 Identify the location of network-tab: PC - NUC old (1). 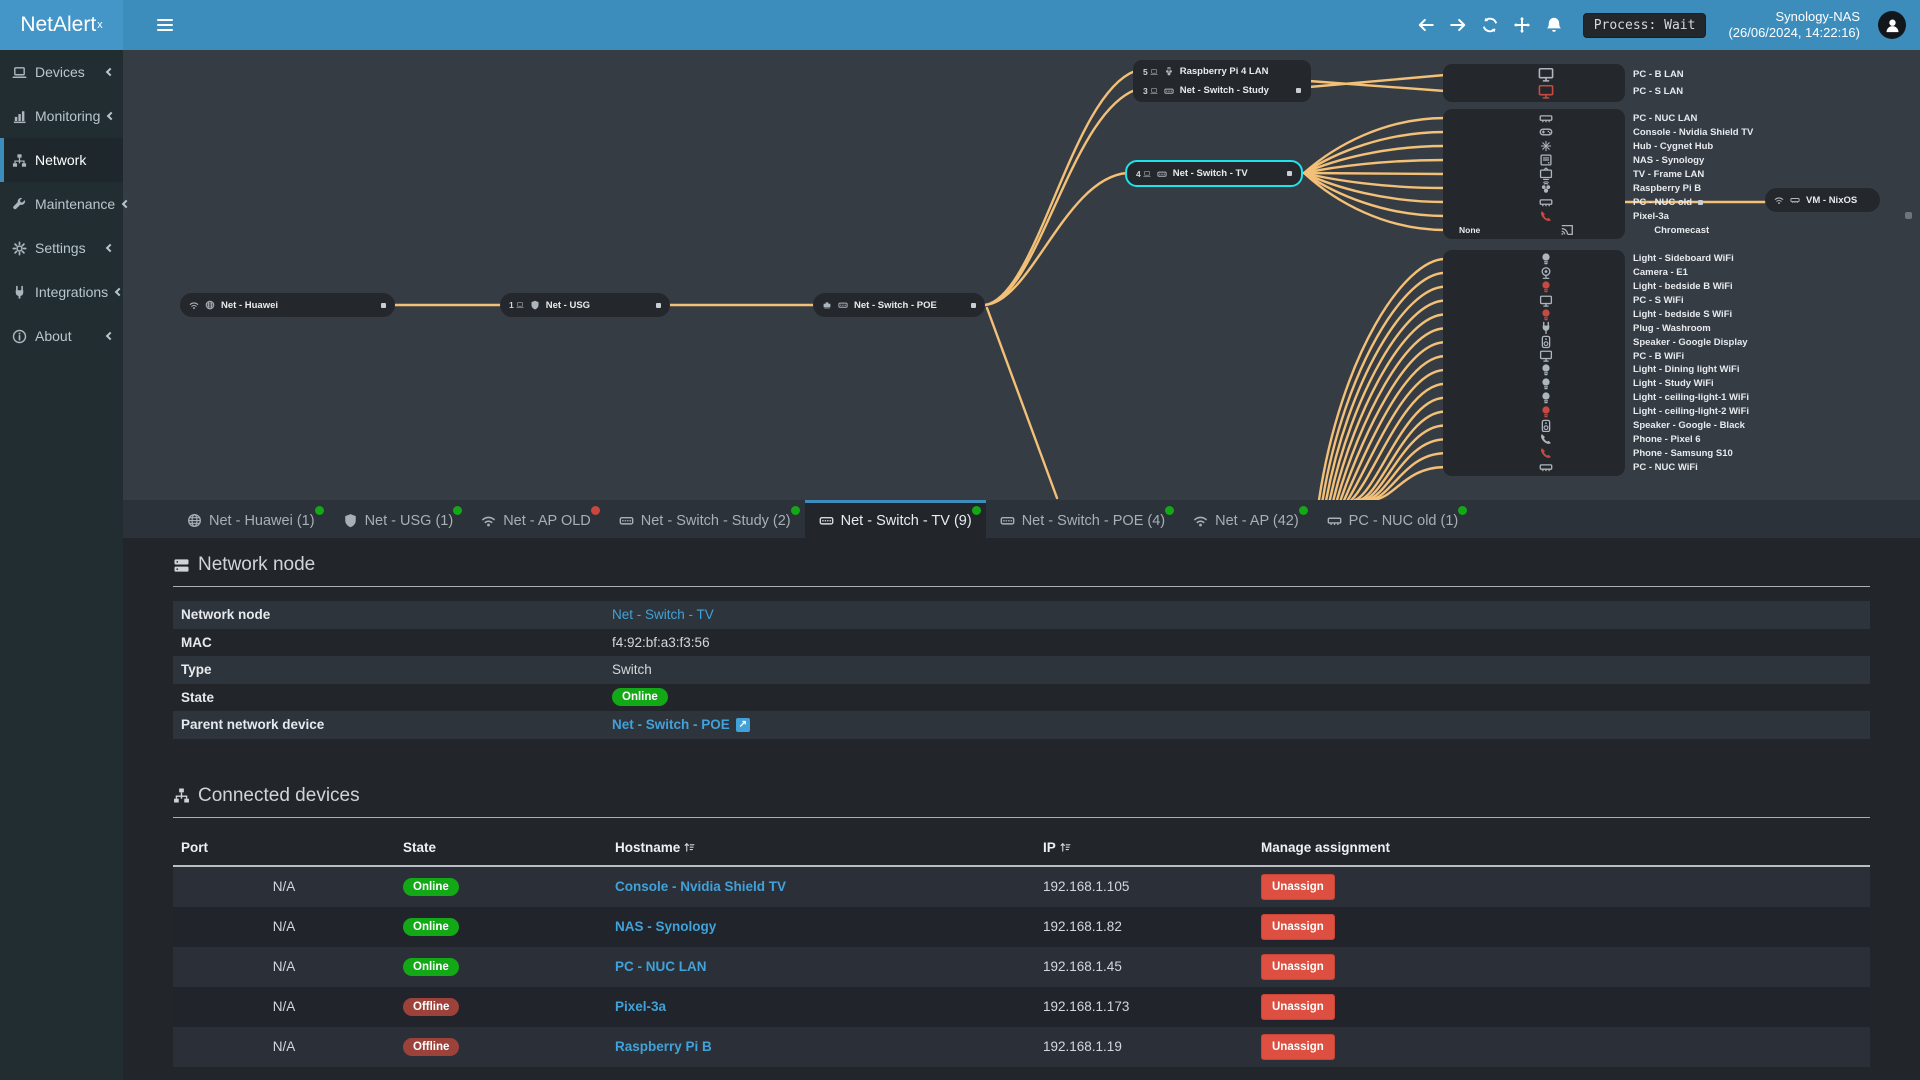
(1393, 519).